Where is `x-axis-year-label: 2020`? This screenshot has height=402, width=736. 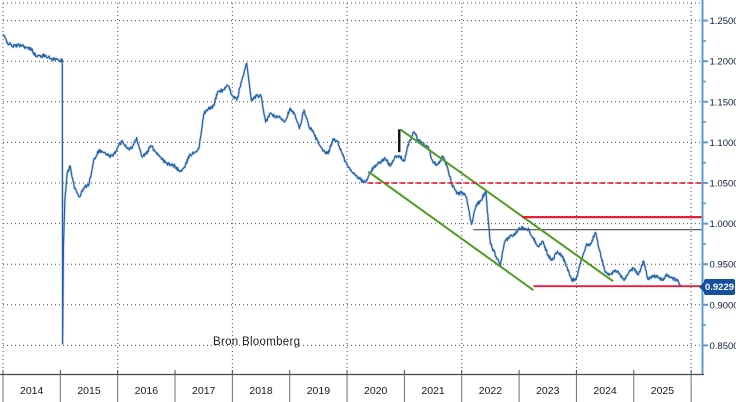 x-axis-year-label: 2020 is located at coordinates (376, 391).